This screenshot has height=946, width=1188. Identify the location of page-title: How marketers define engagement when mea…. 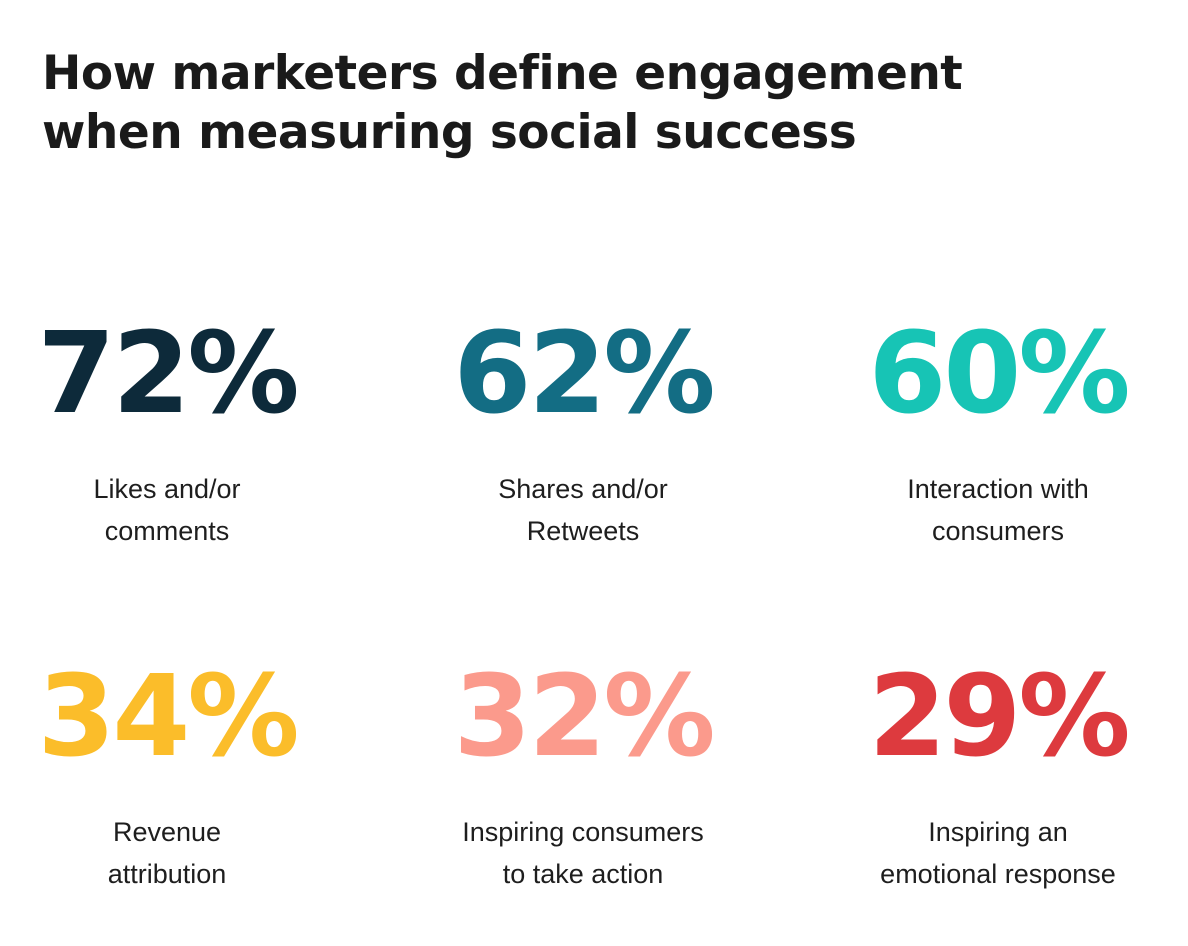
(592, 103).